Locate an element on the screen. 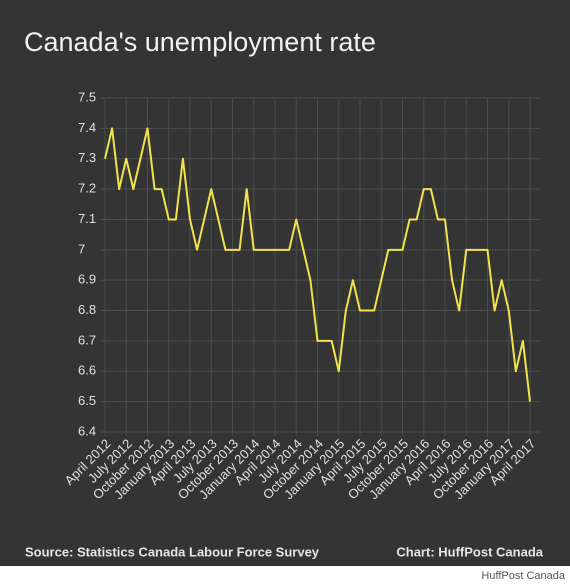 Image resolution: width=570 pixels, height=585 pixels. y-tick-label: 6.9 is located at coordinates (87, 279).